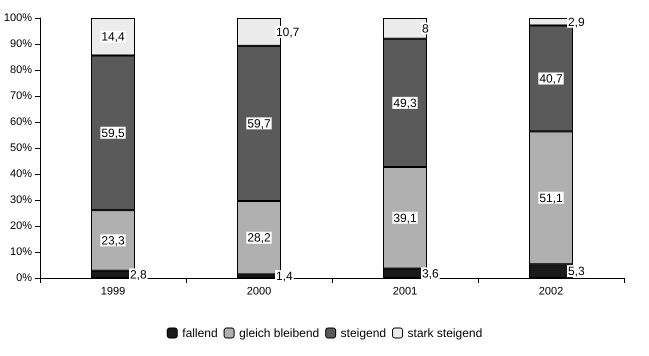 This screenshot has height=356, width=649. I want to click on x-tick-label: 2002, so click(551, 292).